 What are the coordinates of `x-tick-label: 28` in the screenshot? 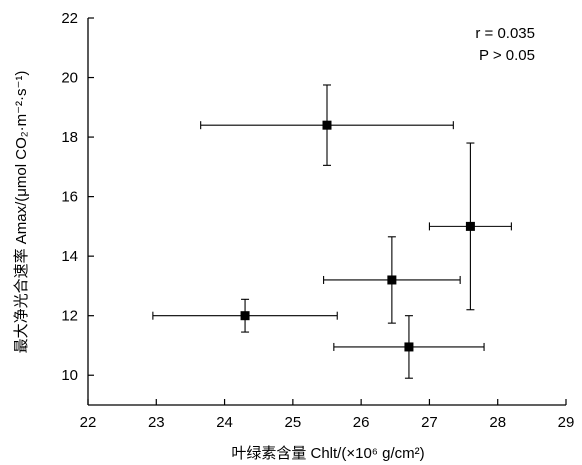 It's located at (497, 422).